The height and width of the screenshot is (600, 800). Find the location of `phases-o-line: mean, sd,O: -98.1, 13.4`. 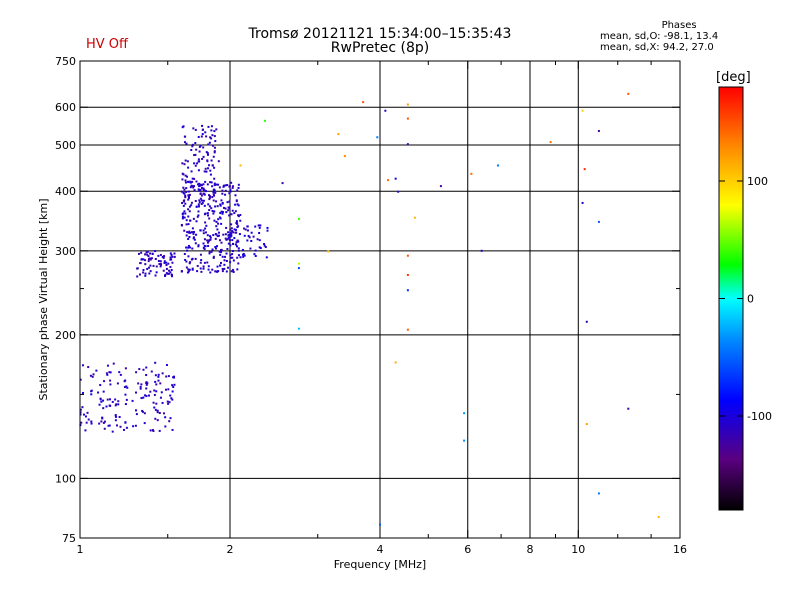

phases-o-line: mean, sd,O: -98.1, 13.4 is located at coordinates (659, 36).